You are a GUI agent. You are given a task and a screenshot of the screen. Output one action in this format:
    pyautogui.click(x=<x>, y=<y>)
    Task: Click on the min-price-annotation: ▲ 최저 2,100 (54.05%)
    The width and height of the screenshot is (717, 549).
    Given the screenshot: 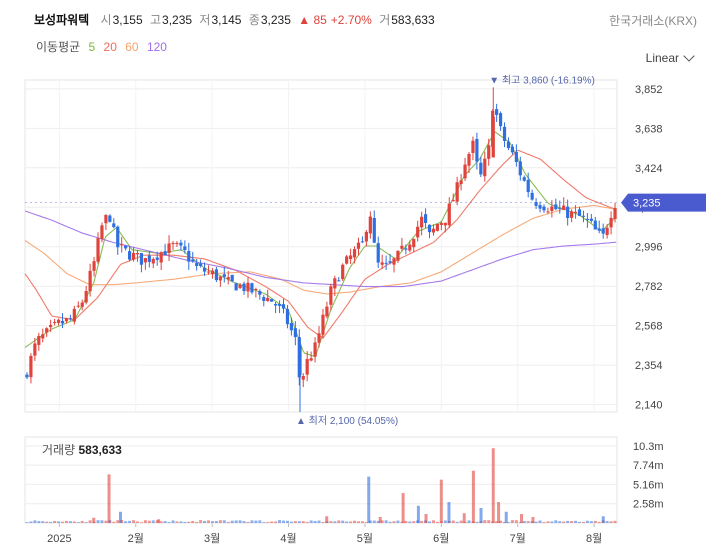 What is the action you would take?
    pyautogui.click(x=347, y=421)
    